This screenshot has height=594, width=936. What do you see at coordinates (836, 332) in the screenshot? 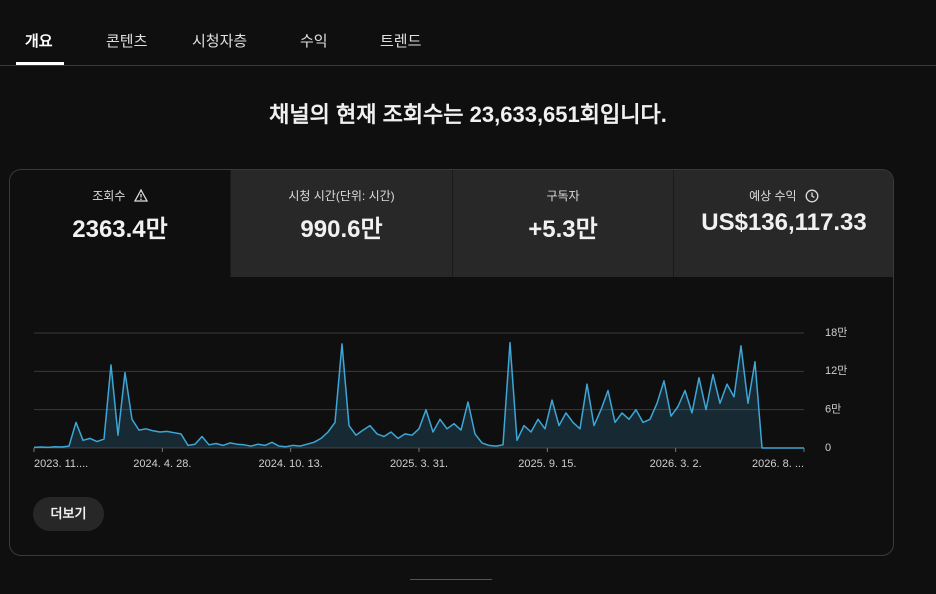
I see `y-tick-label: 18만` at bounding box center [836, 332].